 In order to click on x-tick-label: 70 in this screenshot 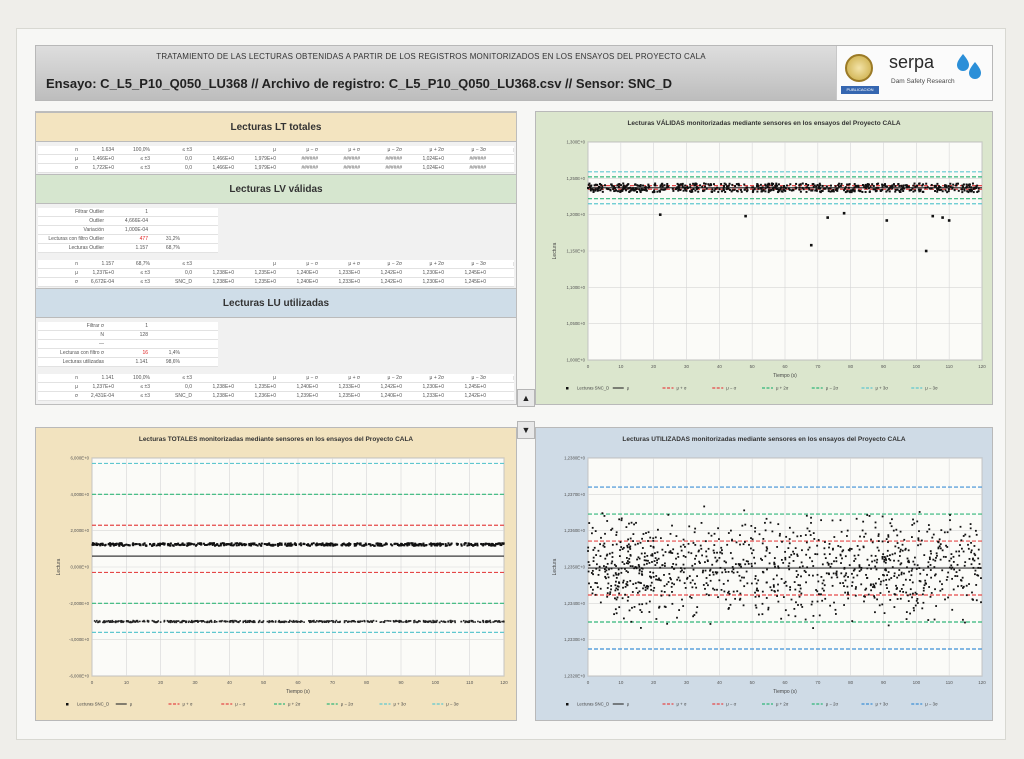, I will do `click(333, 682)`.